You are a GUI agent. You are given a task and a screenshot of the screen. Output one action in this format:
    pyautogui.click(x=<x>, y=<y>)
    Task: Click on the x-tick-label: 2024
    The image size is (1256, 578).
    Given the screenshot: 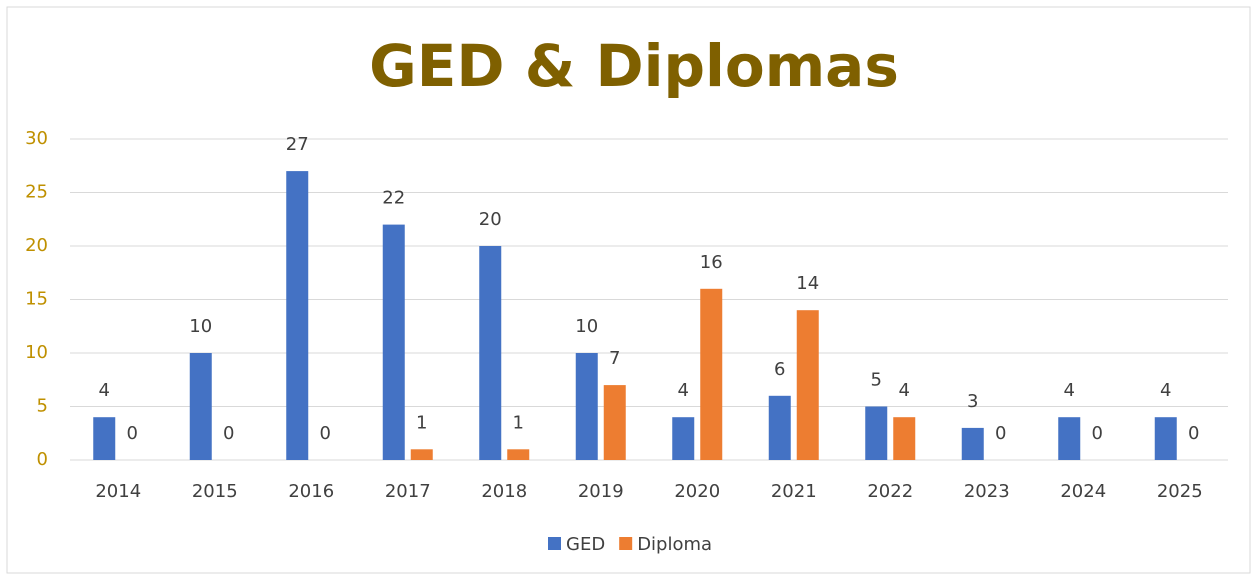 What is the action you would take?
    pyautogui.click(x=1083, y=491)
    